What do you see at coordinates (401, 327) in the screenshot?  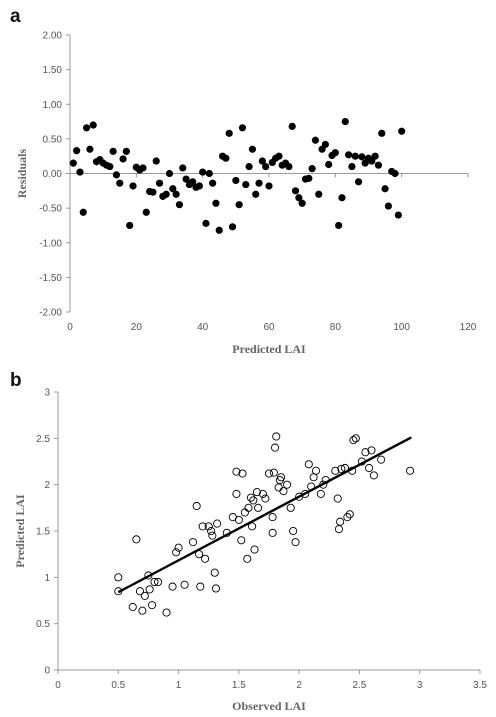 I see `chart-a-x-tick-label: 100` at bounding box center [401, 327].